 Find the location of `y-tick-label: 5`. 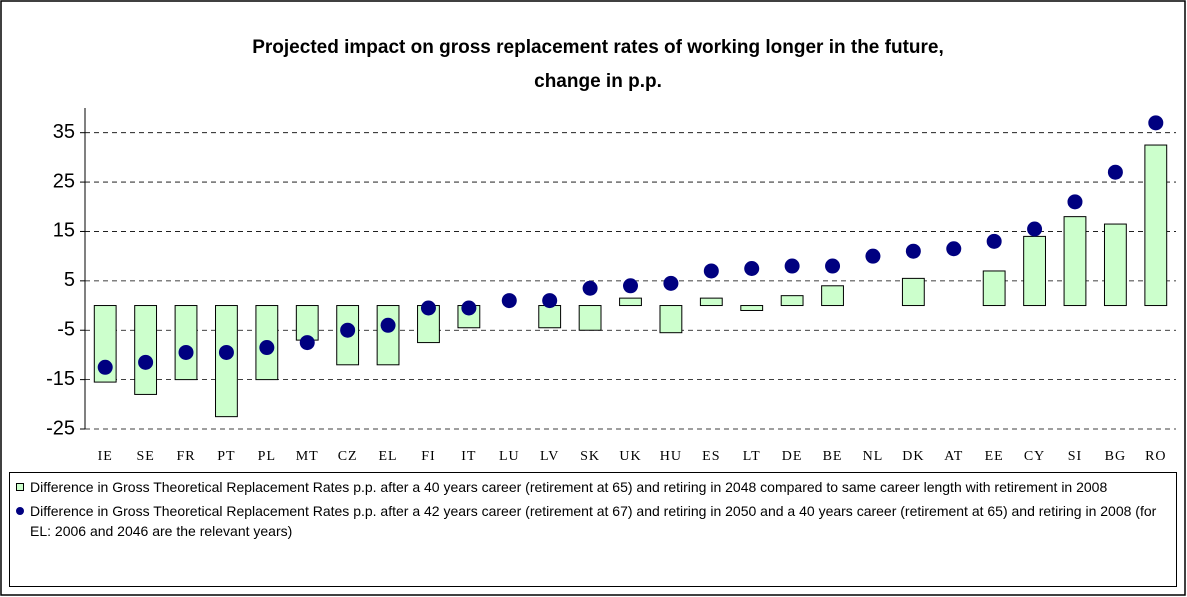

y-tick-label: 5 is located at coordinates (69, 280).